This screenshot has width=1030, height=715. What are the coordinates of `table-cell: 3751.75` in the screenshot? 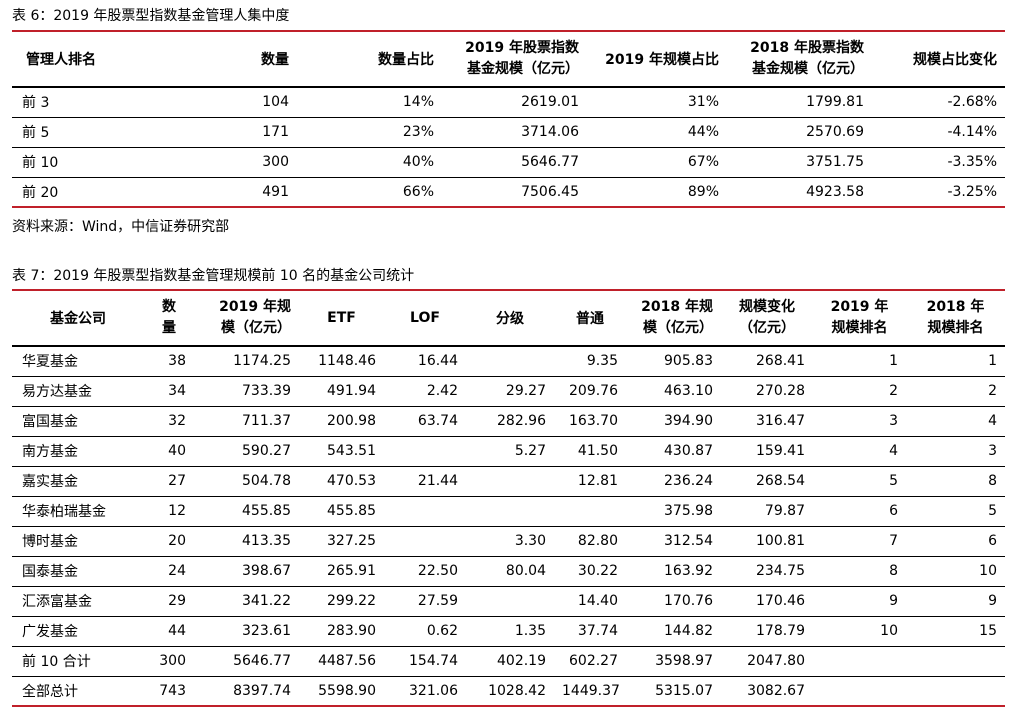 It's located at (835, 162).